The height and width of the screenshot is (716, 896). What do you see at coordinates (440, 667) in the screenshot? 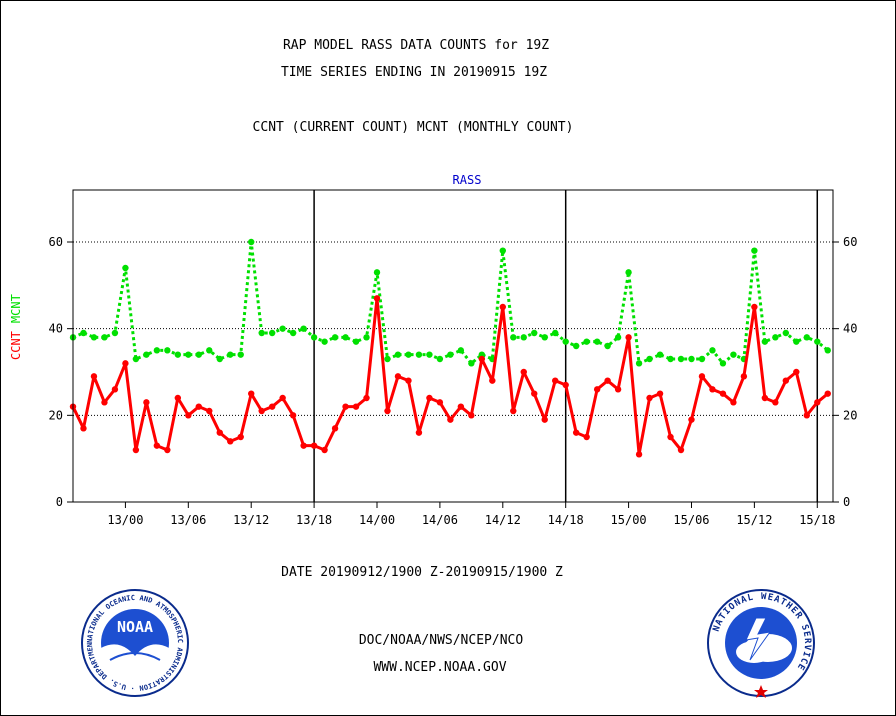
I see `url-label: WWW.NCEP.NOAA.GOV` at bounding box center [440, 667].